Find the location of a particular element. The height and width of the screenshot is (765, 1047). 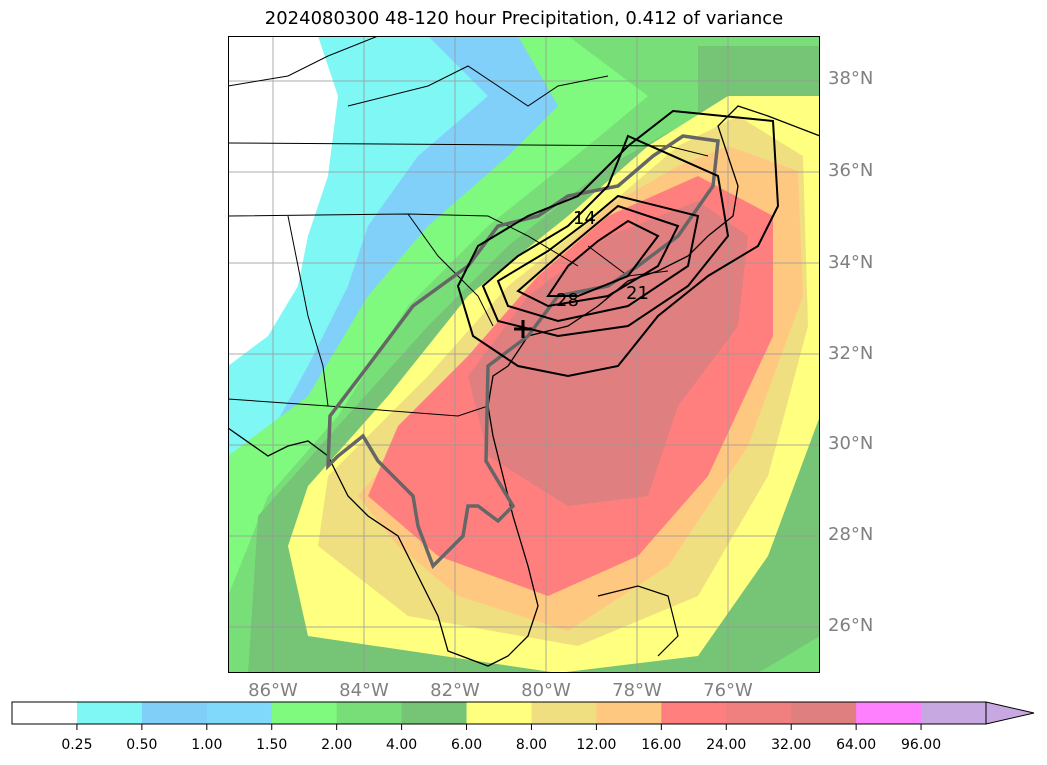

lat-label: 26°N is located at coordinates (851, 625).